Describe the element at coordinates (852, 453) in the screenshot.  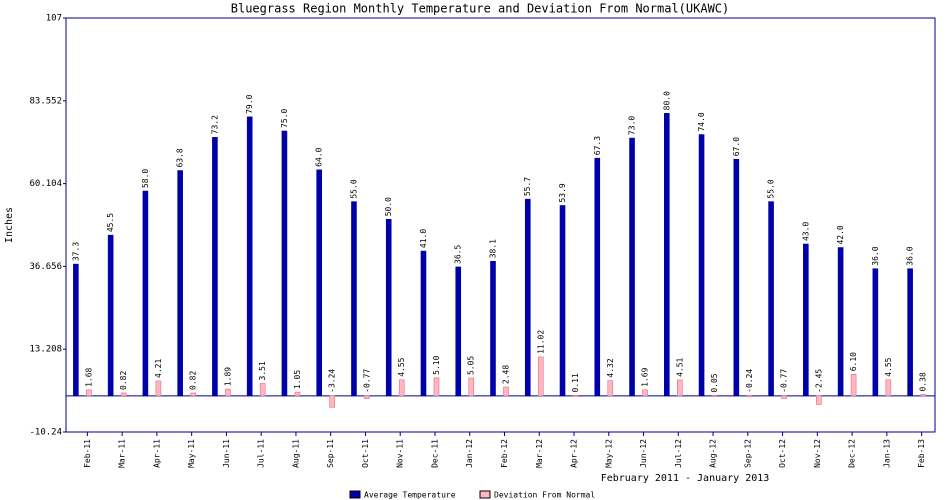
I see `x-tick-label: Dec-12` at that location.